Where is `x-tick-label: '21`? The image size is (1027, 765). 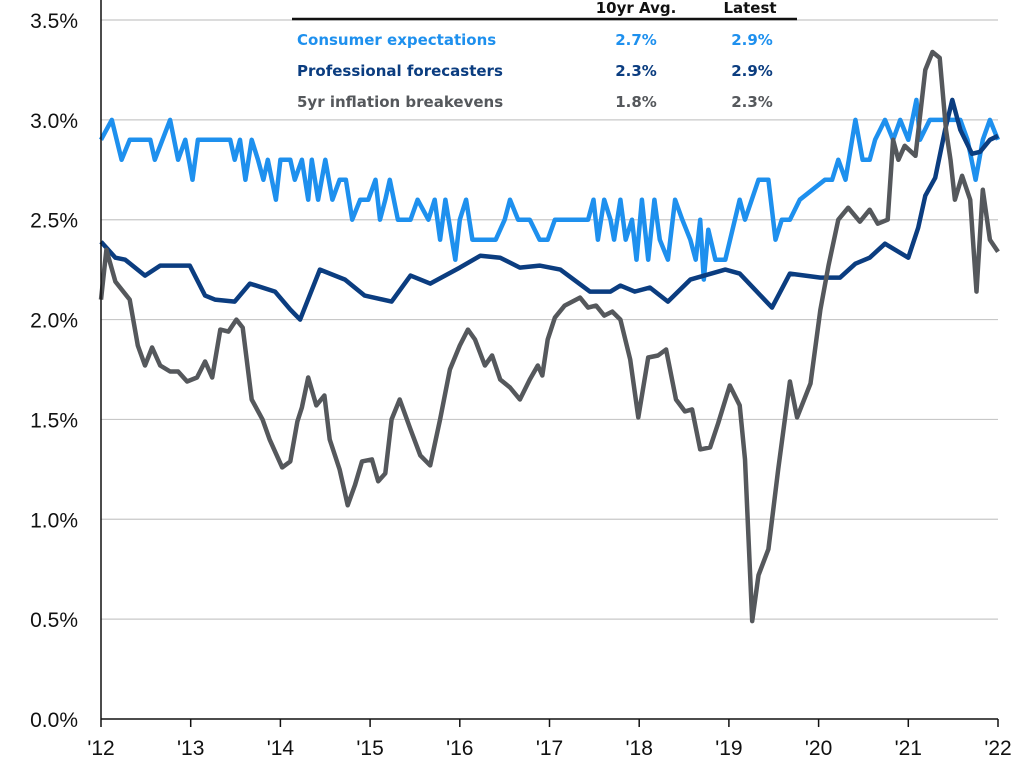
x-tick-label: '21 is located at coordinates (908, 748).